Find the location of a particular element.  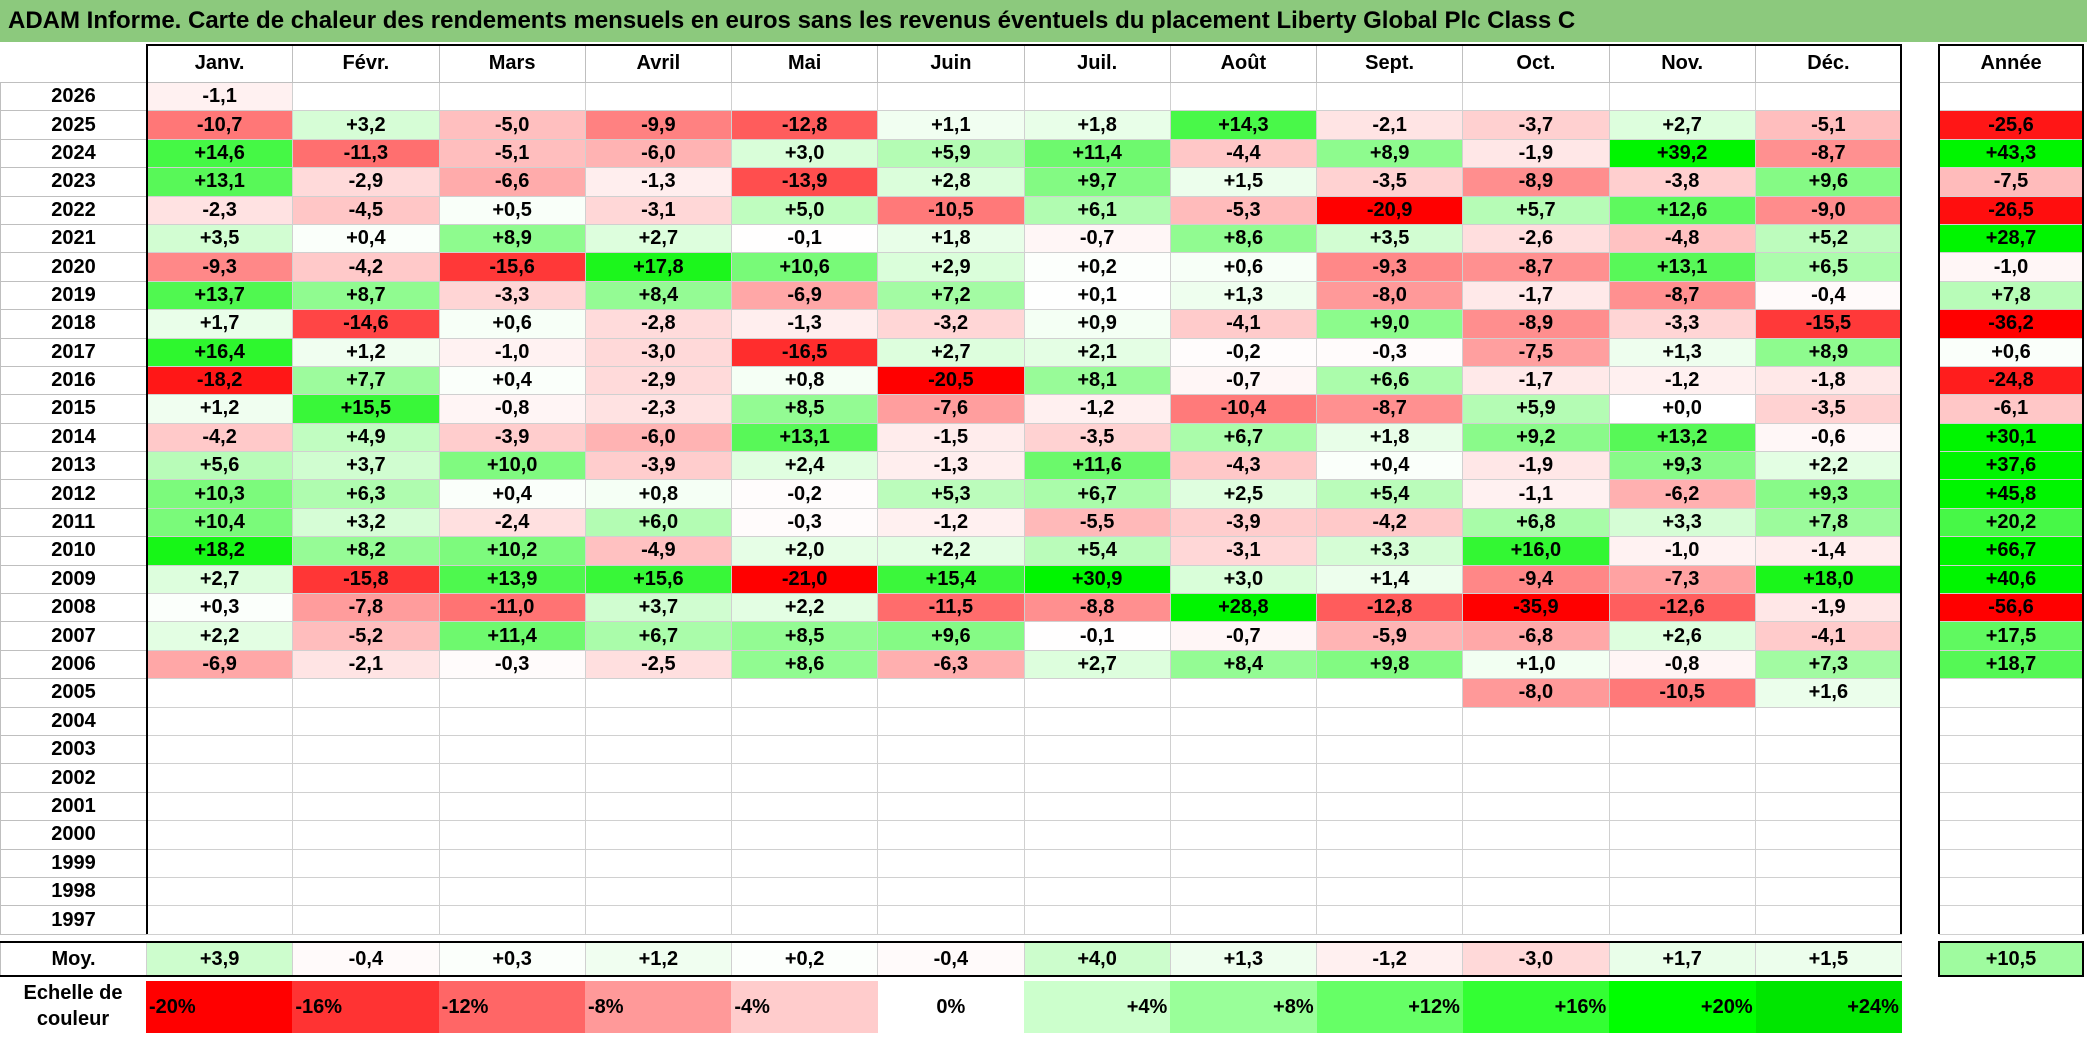

annual-cell: +40,6 is located at coordinates (2011, 579).